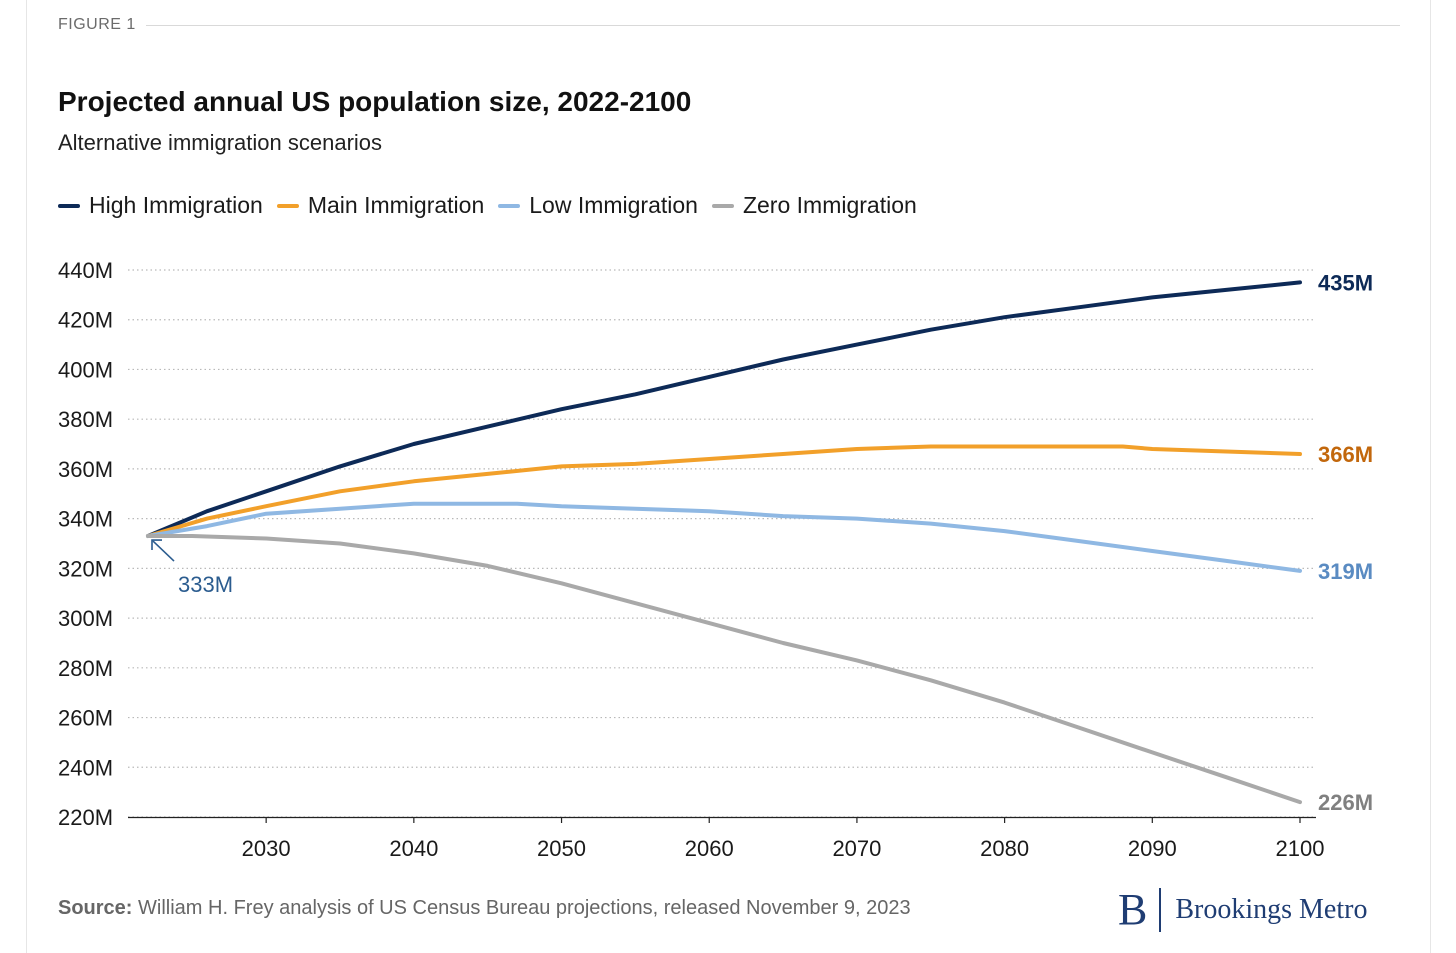  I want to click on start-annotation-arrow-head, so click(156, 545).